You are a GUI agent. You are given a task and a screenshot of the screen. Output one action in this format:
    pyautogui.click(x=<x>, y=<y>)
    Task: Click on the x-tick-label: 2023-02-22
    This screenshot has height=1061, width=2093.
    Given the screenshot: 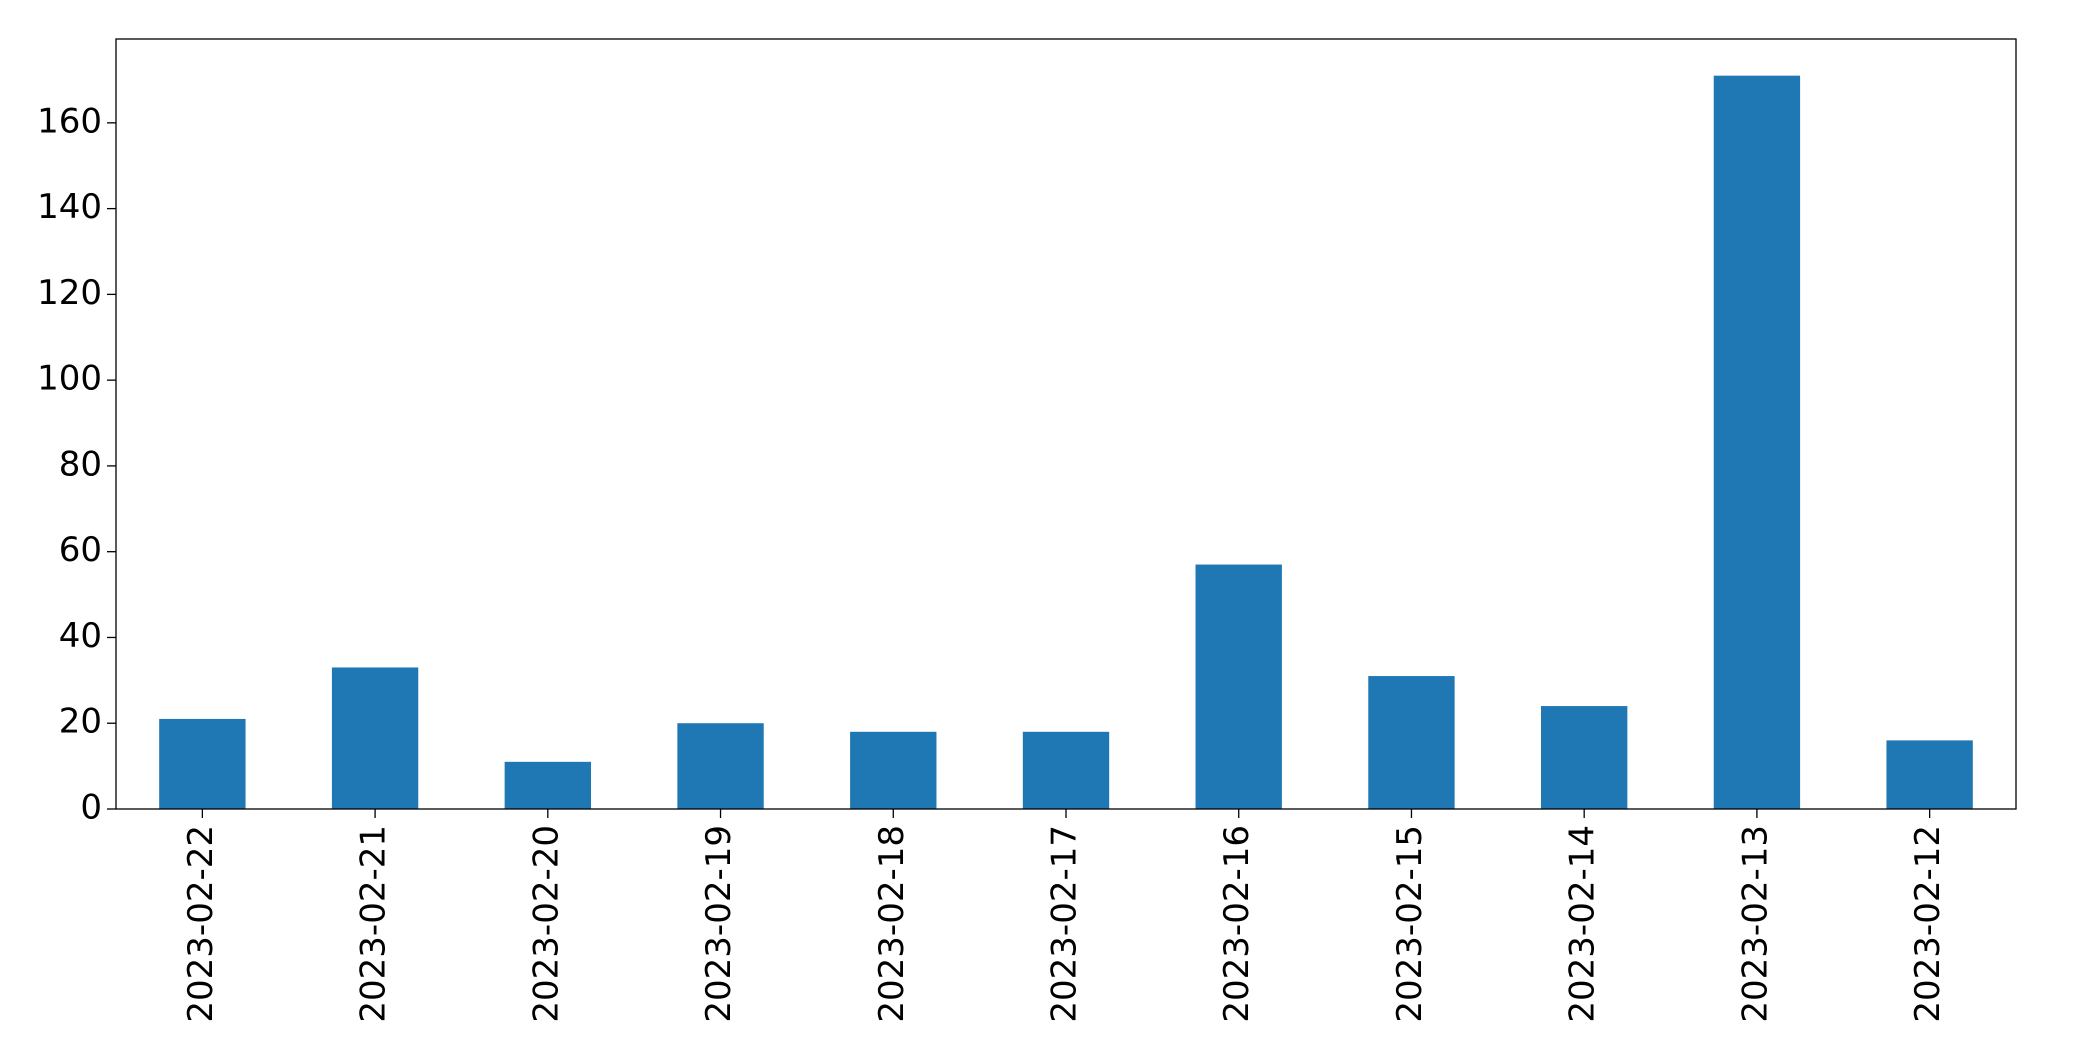 What is the action you would take?
    pyautogui.click(x=201, y=924)
    